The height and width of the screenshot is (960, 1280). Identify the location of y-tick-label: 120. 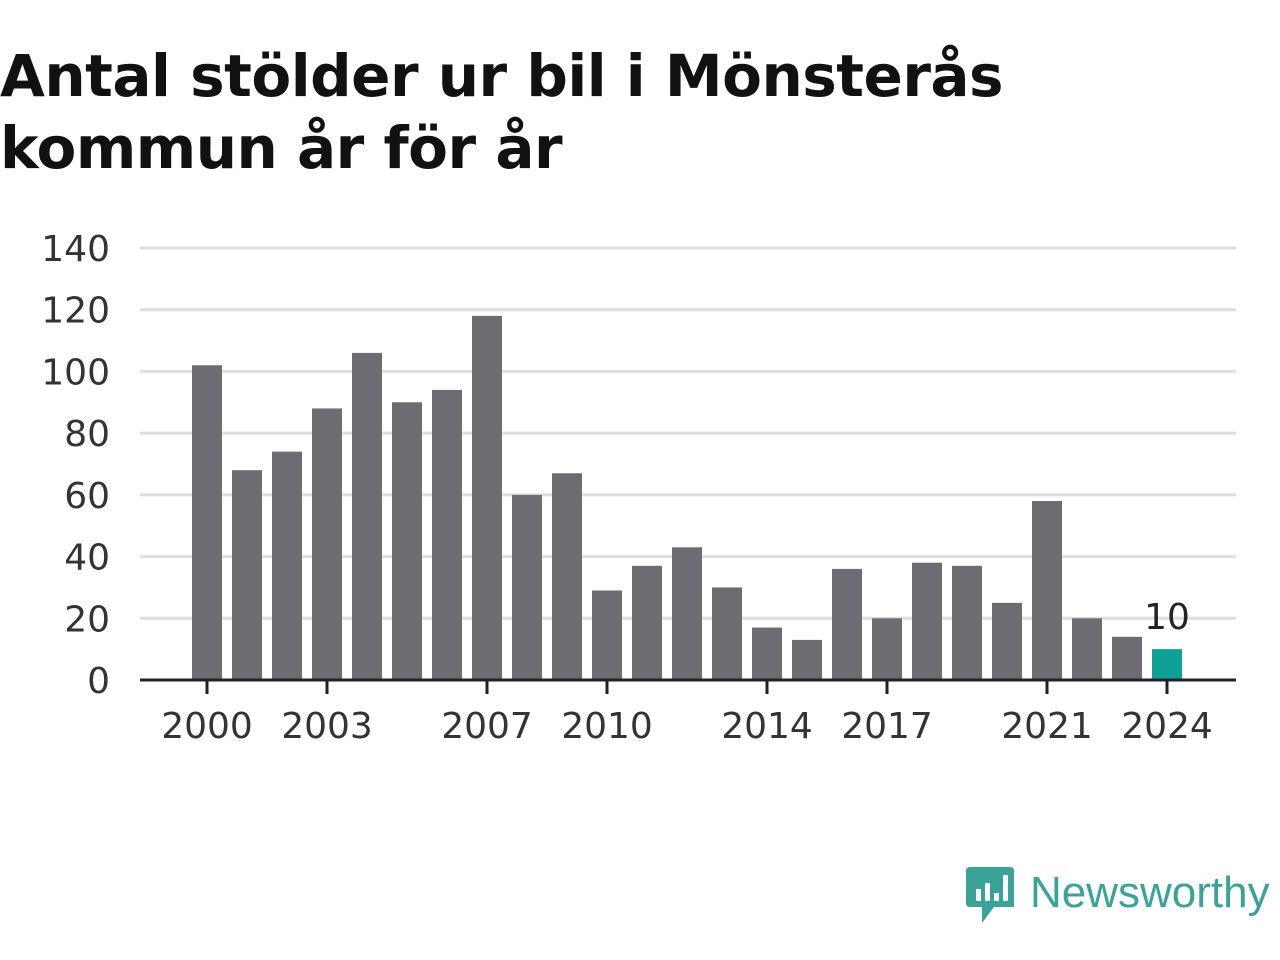
(75, 311).